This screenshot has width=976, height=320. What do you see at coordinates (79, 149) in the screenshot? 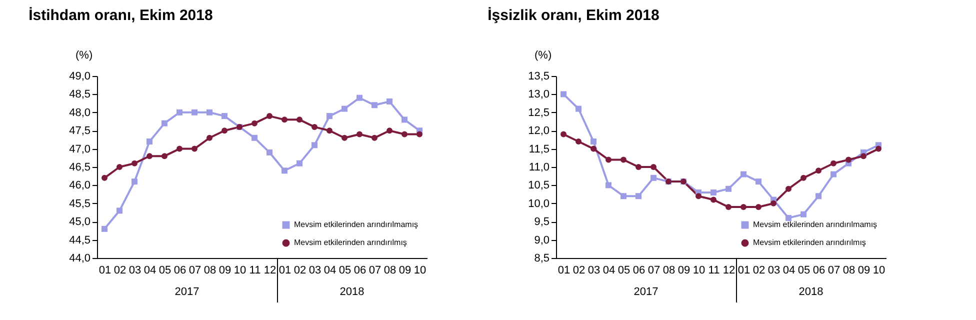
I see `y-tick-label: 47,0` at bounding box center [79, 149].